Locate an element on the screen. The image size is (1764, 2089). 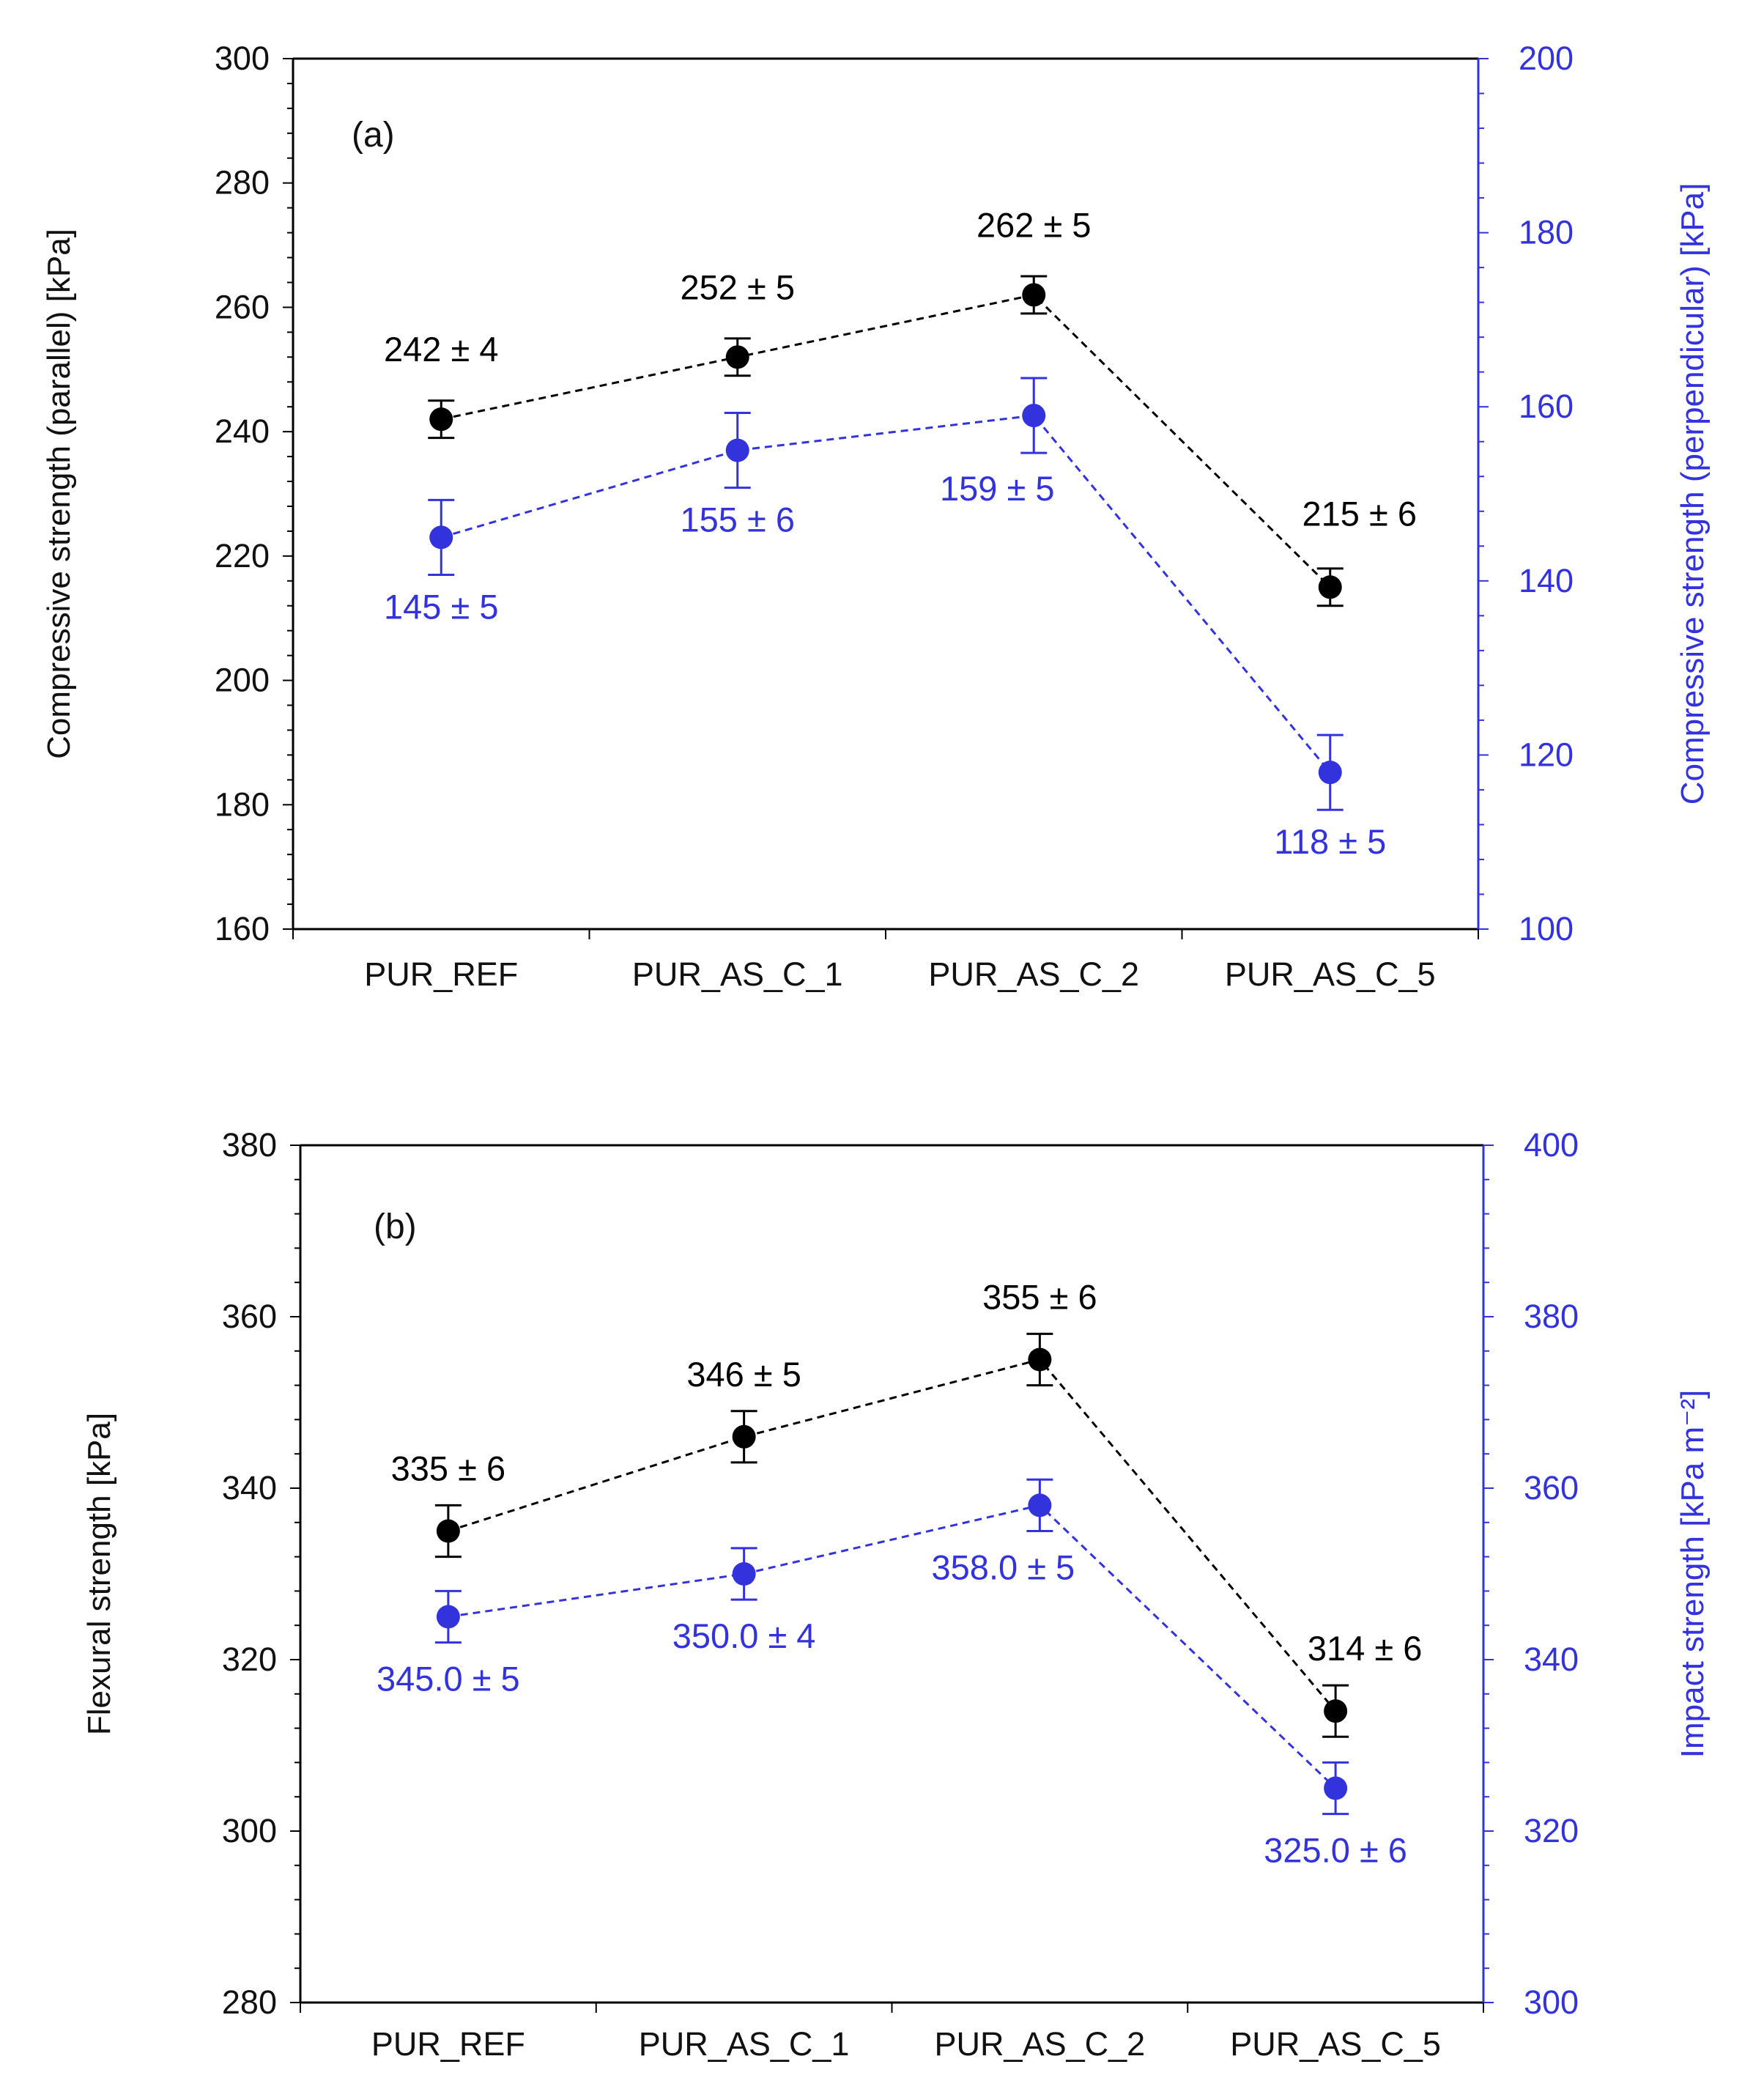
left-tick-label: 360 is located at coordinates (250, 1316).